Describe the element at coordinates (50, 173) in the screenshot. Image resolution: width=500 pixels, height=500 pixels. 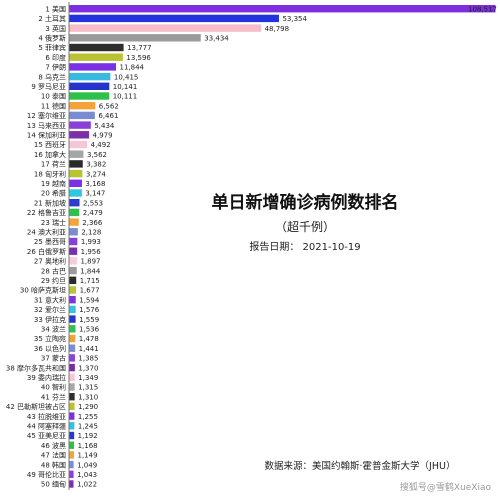
I see `category-label-18: 18 匈牙利` at that location.